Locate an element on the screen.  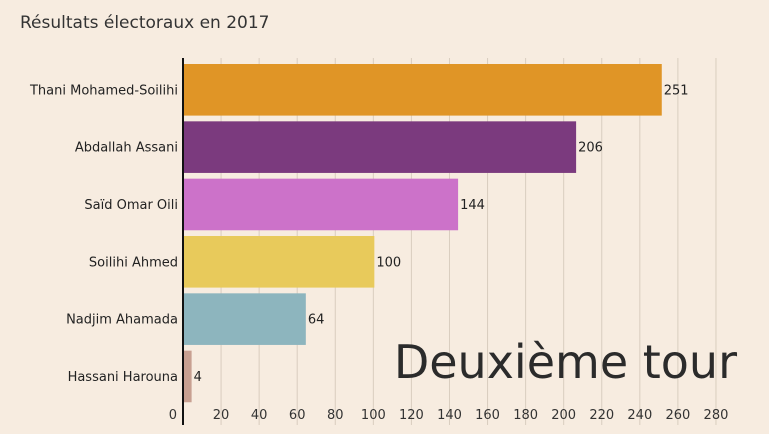
x-tick-label: 220 is located at coordinates (601, 415).